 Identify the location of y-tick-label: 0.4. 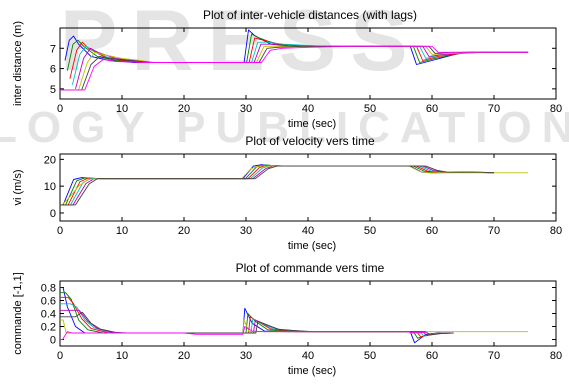
(48, 315).